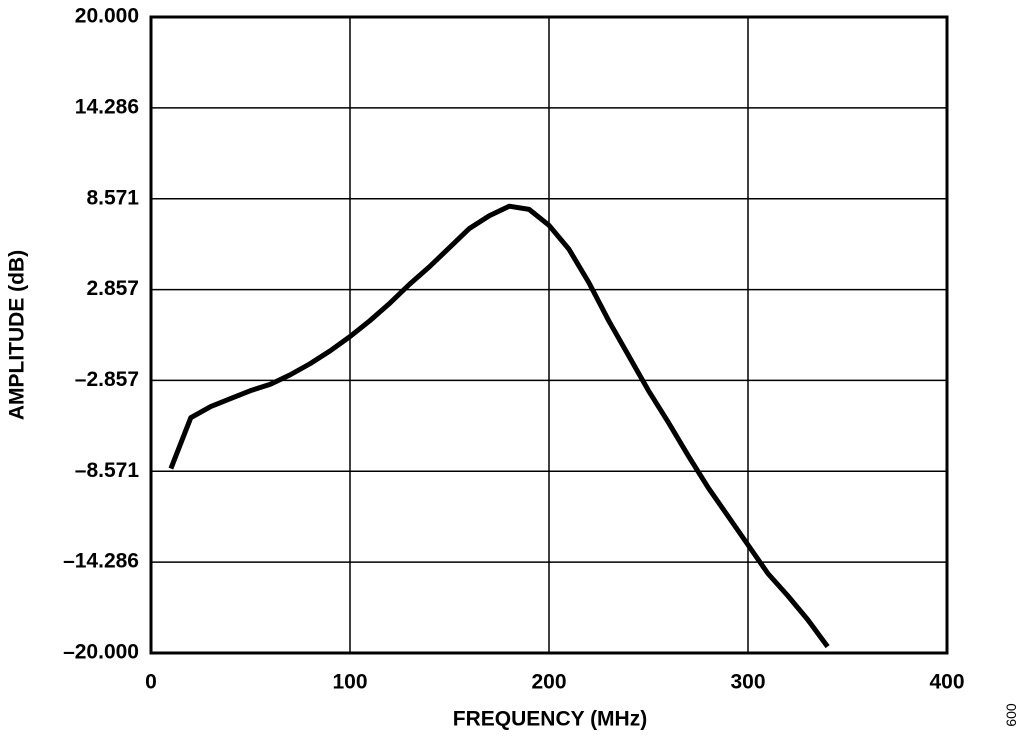 The image size is (1024, 742). What do you see at coordinates (349, 682) in the screenshot?
I see `x-tick-label: 100` at bounding box center [349, 682].